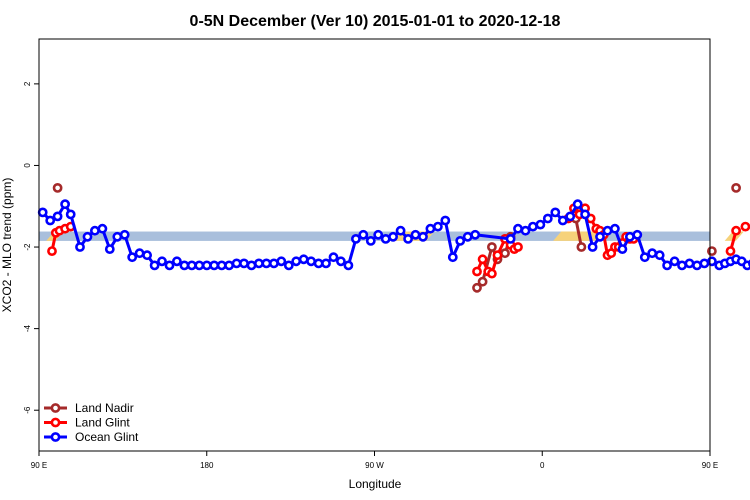 The image size is (750, 500). What do you see at coordinates (104, 408) in the screenshot?
I see `legend-label: Land Nadir` at bounding box center [104, 408].